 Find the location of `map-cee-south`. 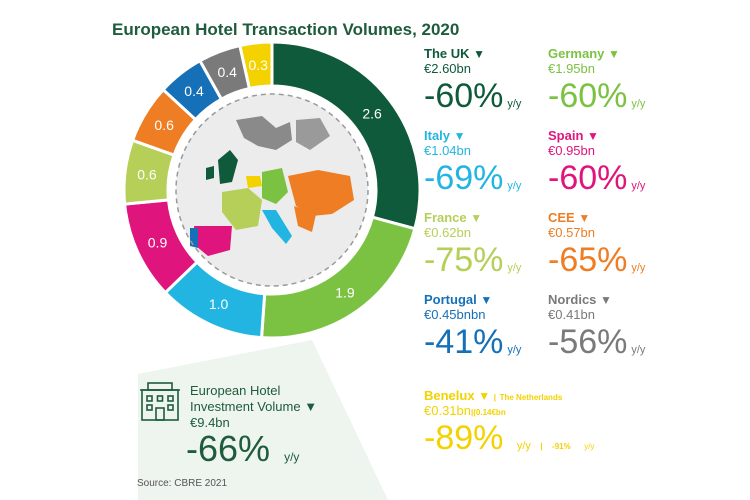

map-cee-south is located at coordinates (305, 219).